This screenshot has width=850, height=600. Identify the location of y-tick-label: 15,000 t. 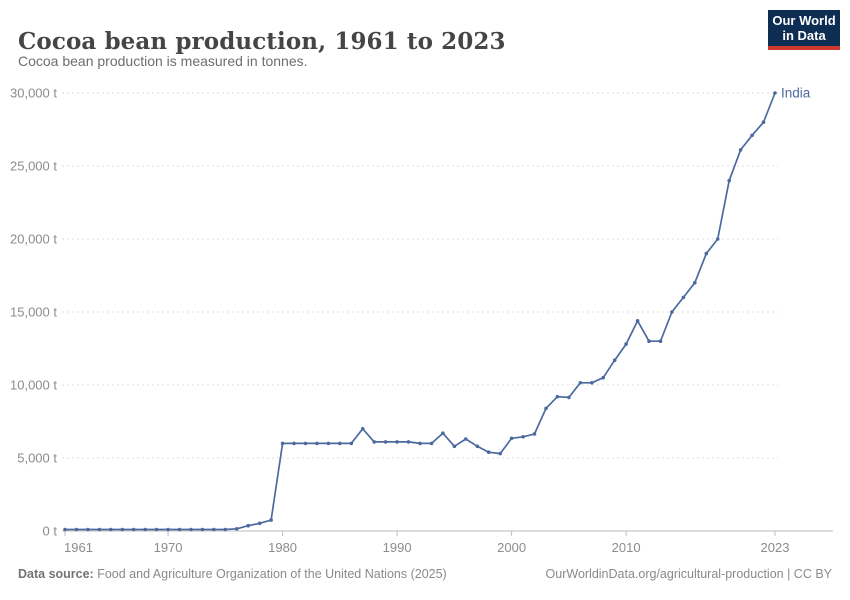
(33, 312).